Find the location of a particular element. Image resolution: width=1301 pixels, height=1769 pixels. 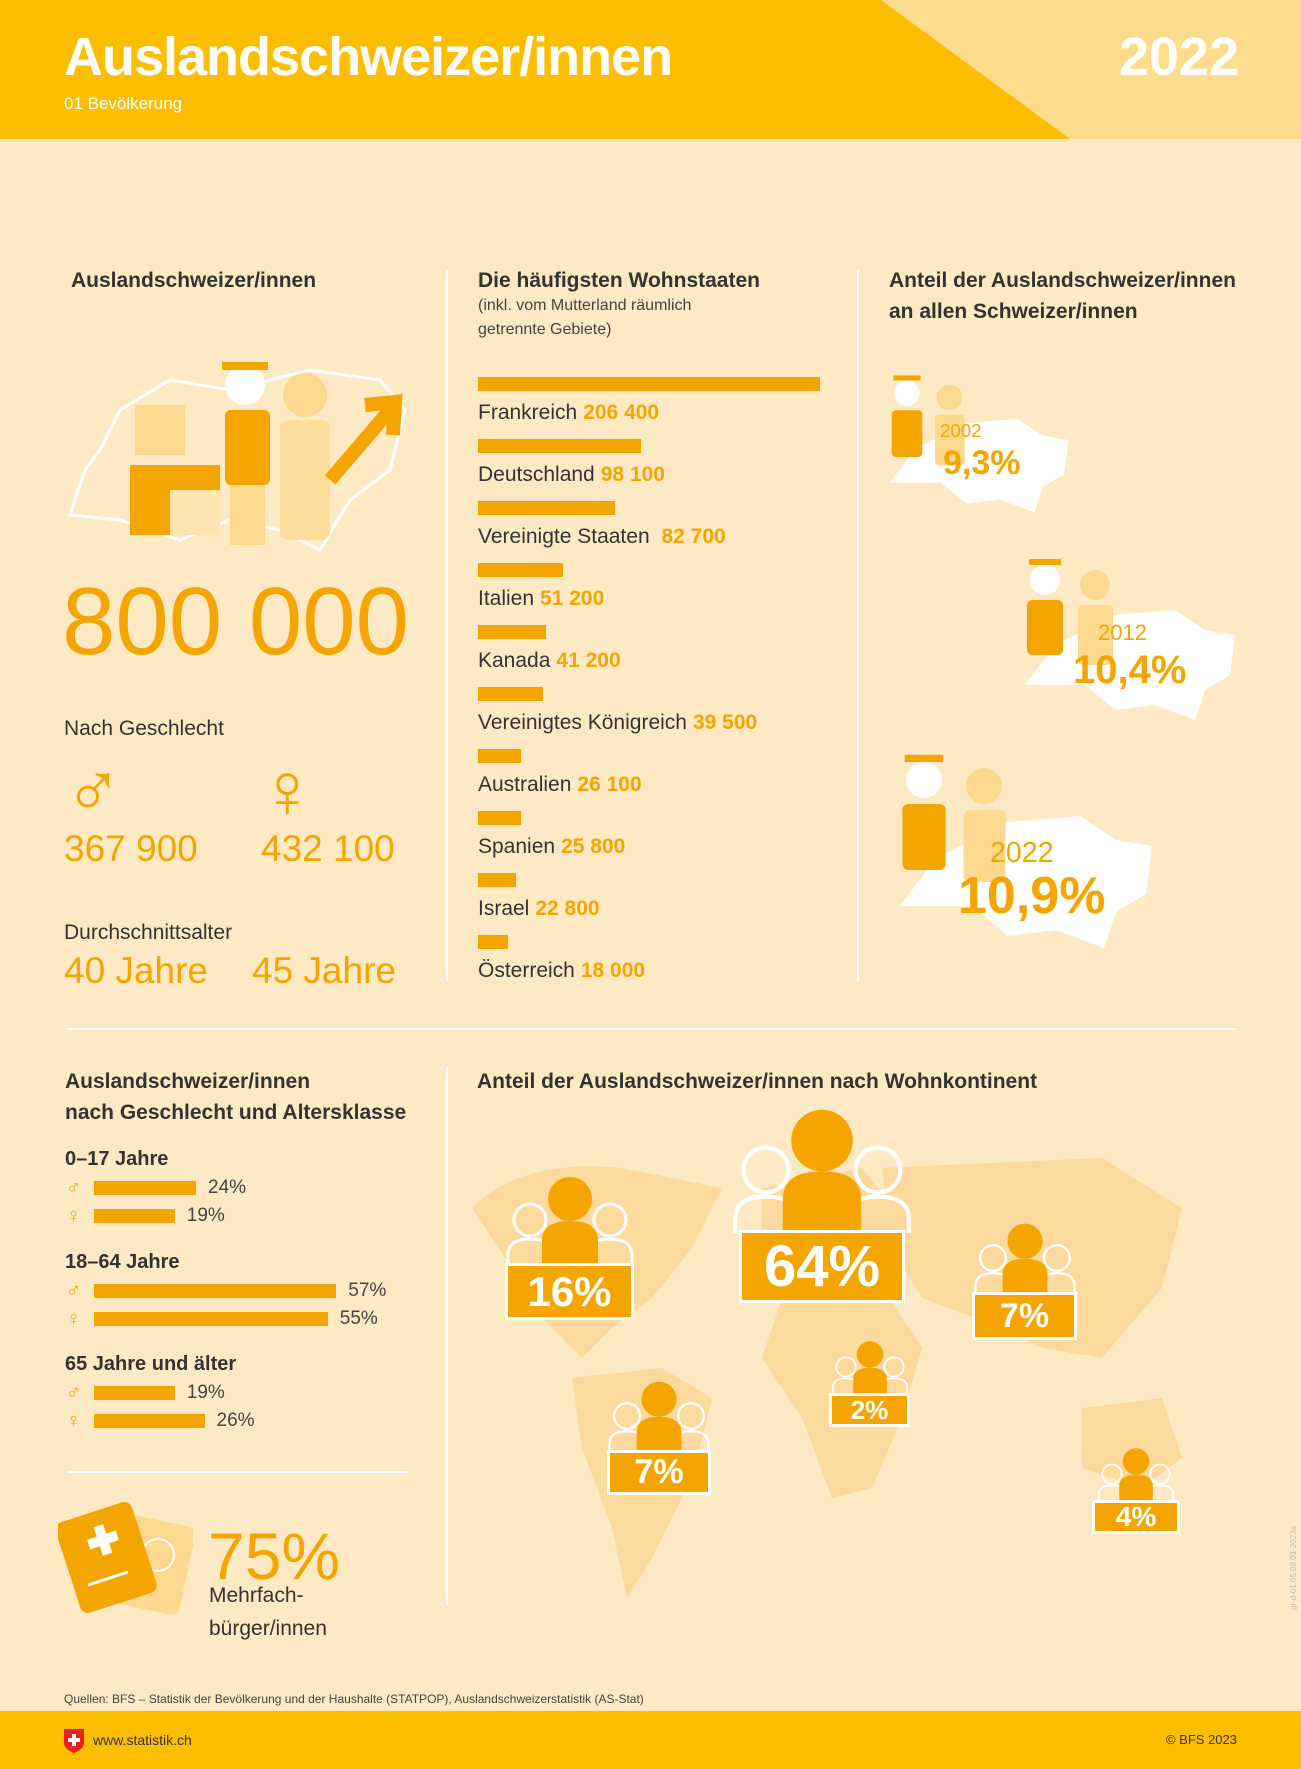

multi-citizen-share: 75% is located at coordinates (274, 1556).